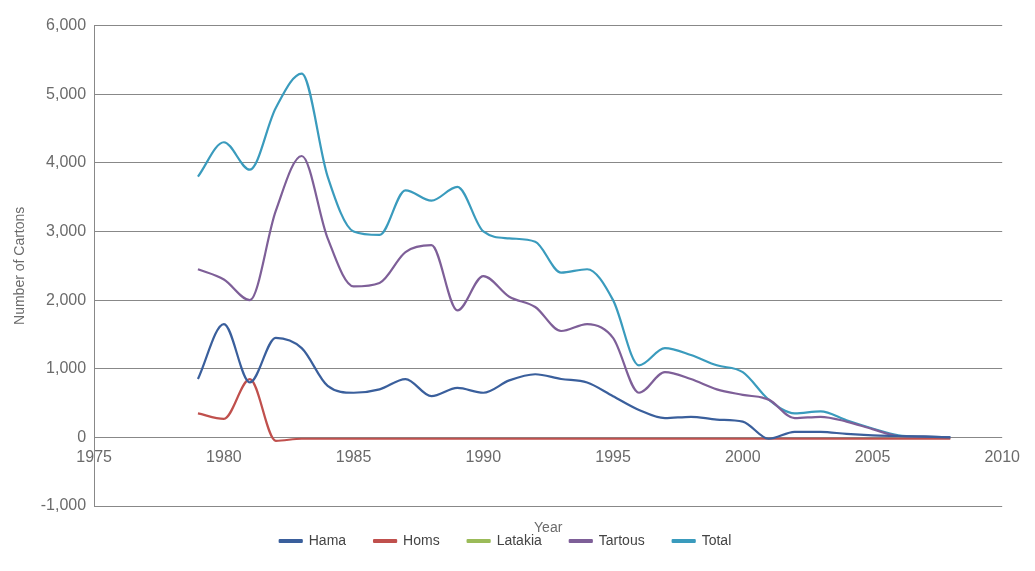 Image resolution: width=1035 pixels, height=571 pixels. I want to click on x-tick-label: 2005, so click(872, 457).